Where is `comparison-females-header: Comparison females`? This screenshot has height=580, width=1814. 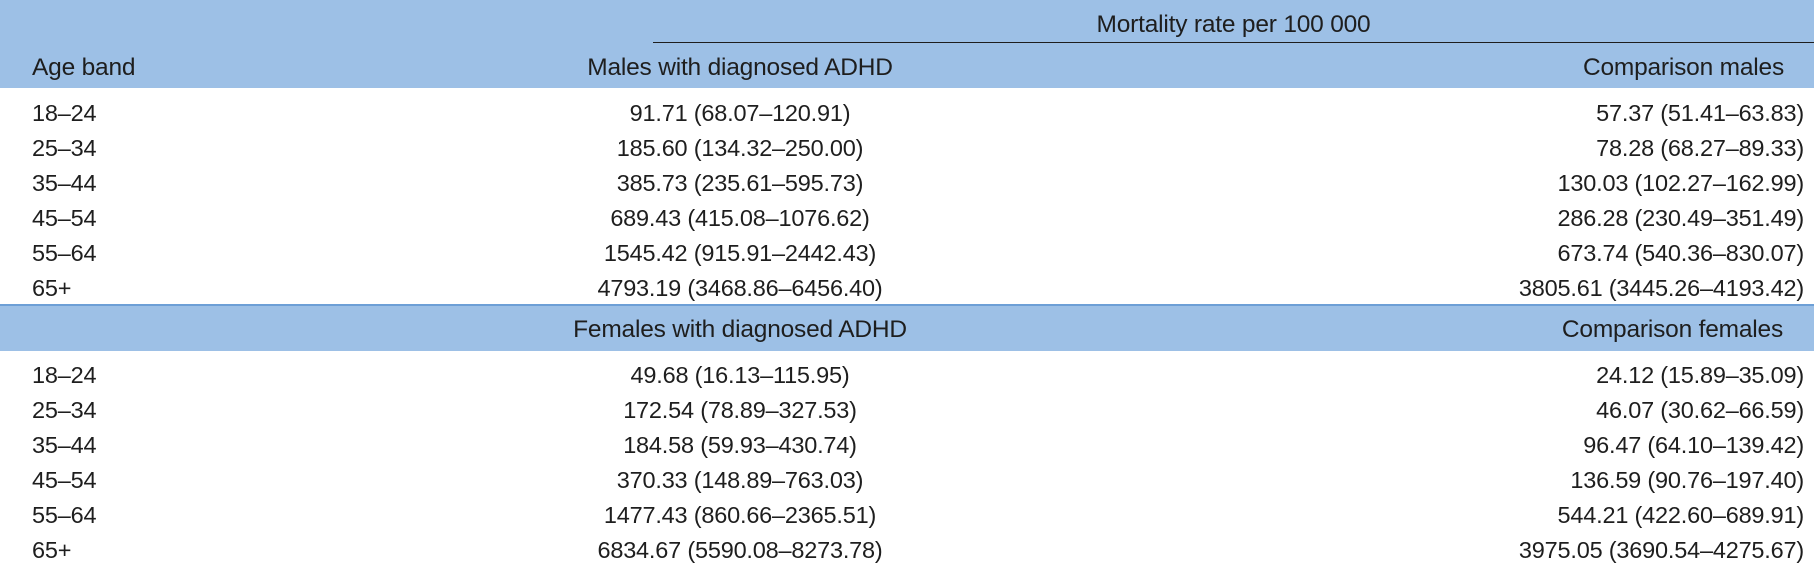
comparison-females-header: Comparison females is located at coordinates (1672, 329).